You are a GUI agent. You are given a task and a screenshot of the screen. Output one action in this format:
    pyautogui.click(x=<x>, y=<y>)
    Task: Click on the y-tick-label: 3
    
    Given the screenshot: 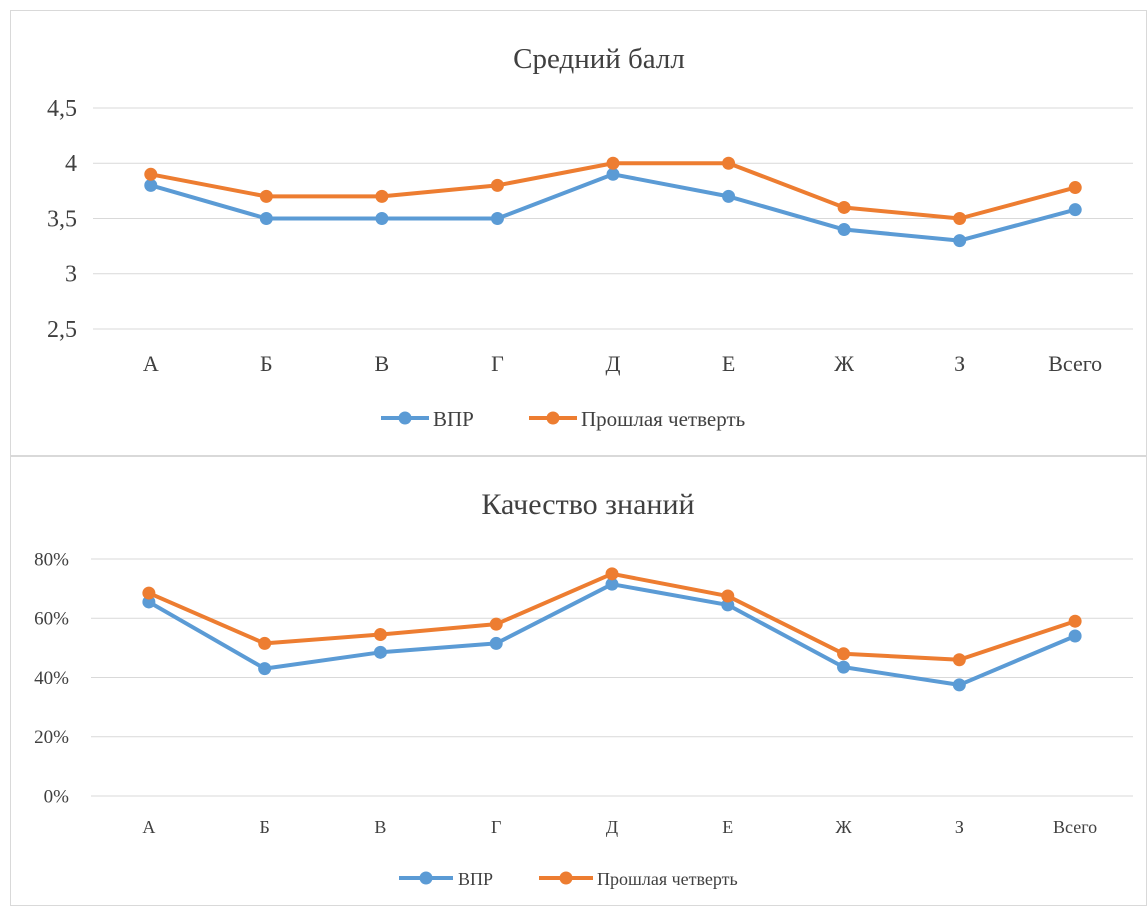 What is the action you would take?
    pyautogui.click(x=71, y=275)
    